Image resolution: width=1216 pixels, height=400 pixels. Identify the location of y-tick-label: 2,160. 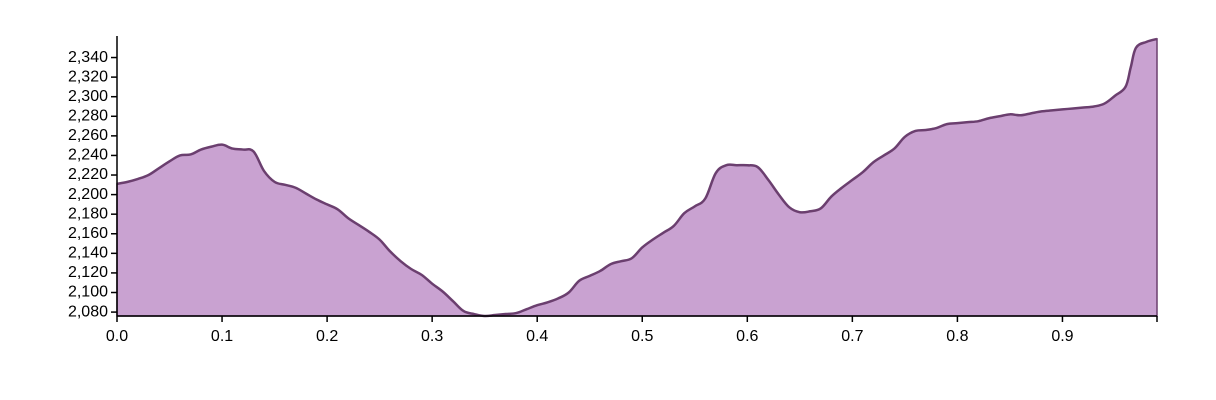
(88, 233).